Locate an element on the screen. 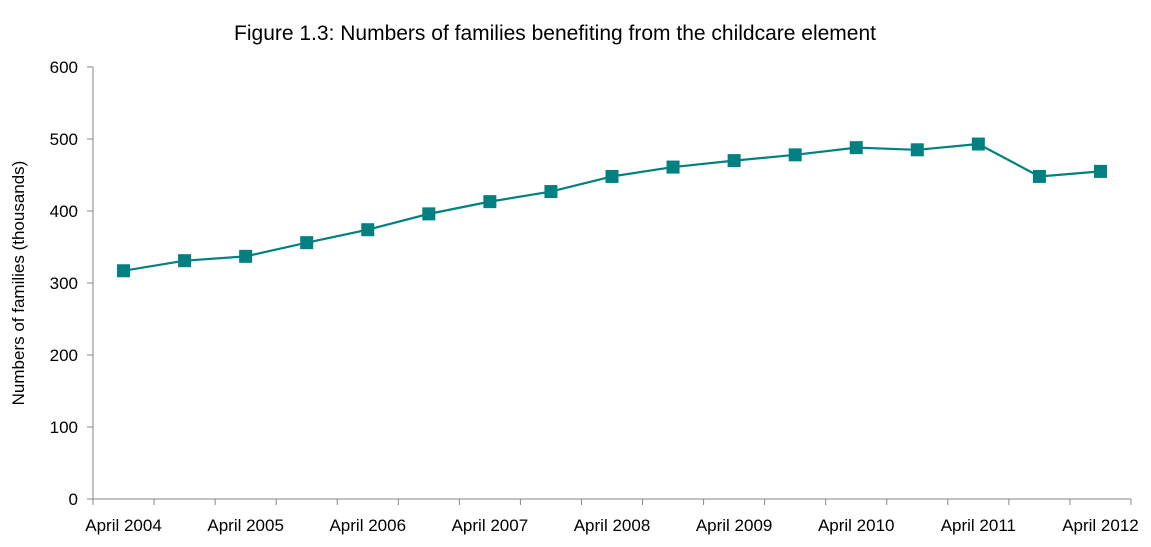 This screenshot has height=547, width=1151. x-tick-label: April 2004 is located at coordinates (123, 525).